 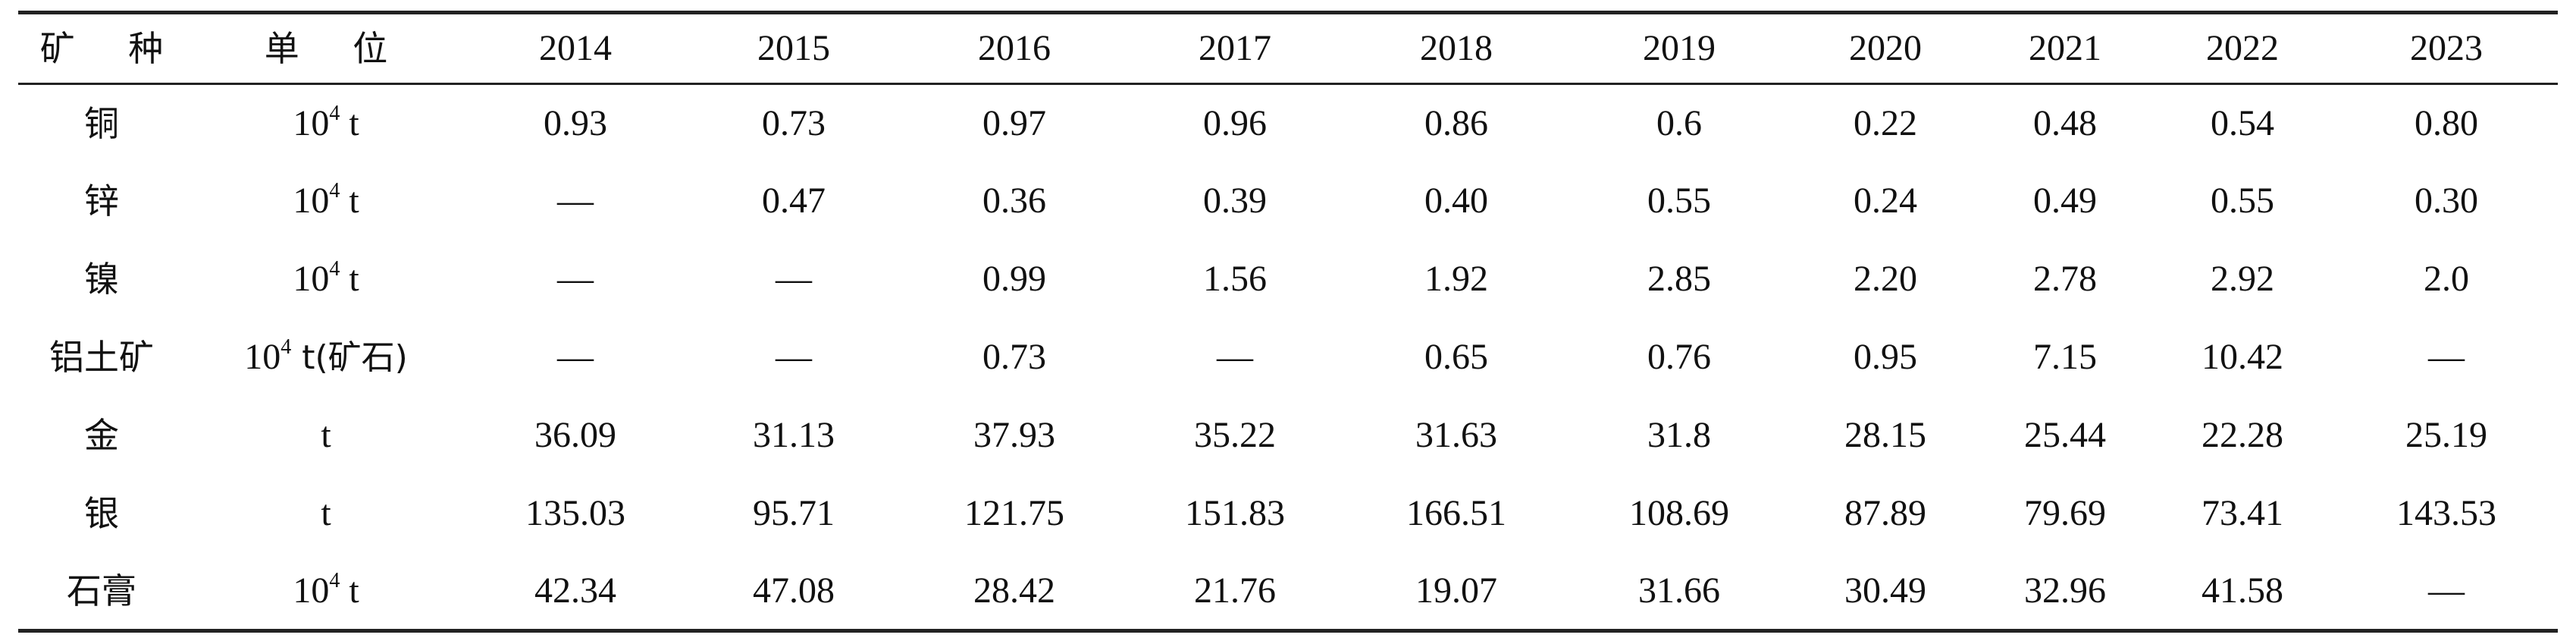 I want to click on cell-value: 2.0, so click(x=2446, y=279).